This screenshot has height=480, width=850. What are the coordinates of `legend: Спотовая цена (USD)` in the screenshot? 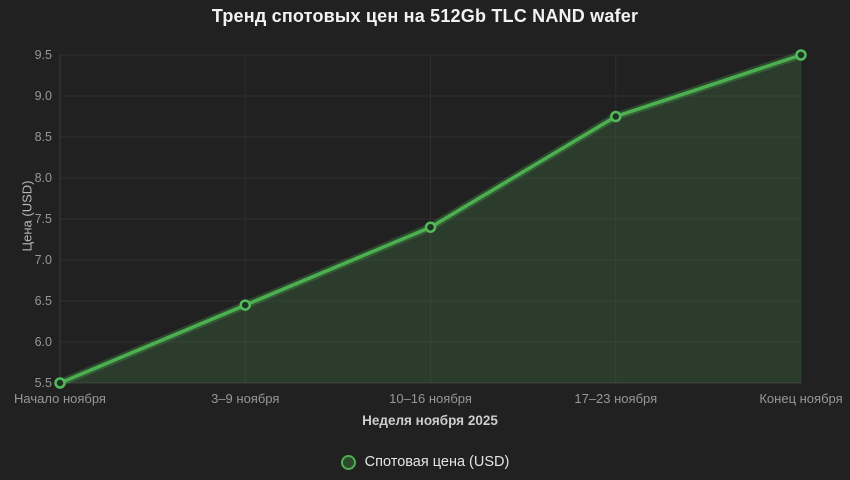 It's located at (425, 462).